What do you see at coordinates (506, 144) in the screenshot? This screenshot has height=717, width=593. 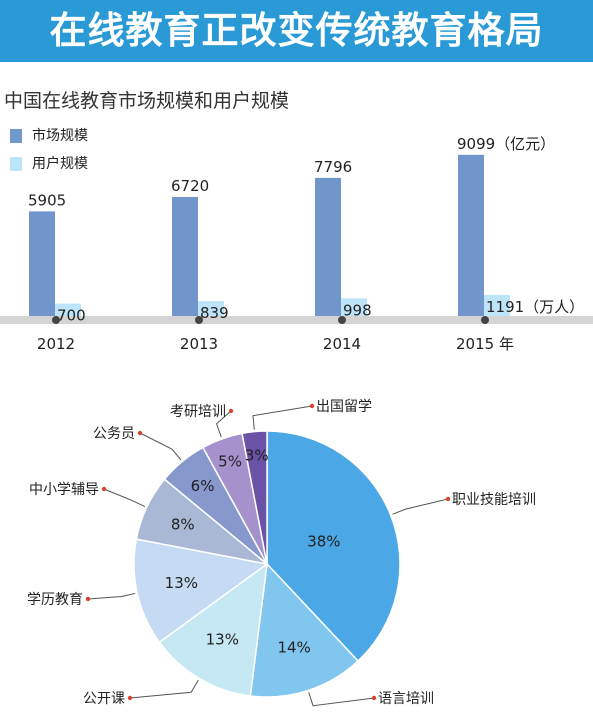 I see `data-label-market: 9099（亿元）` at bounding box center [506, 144].